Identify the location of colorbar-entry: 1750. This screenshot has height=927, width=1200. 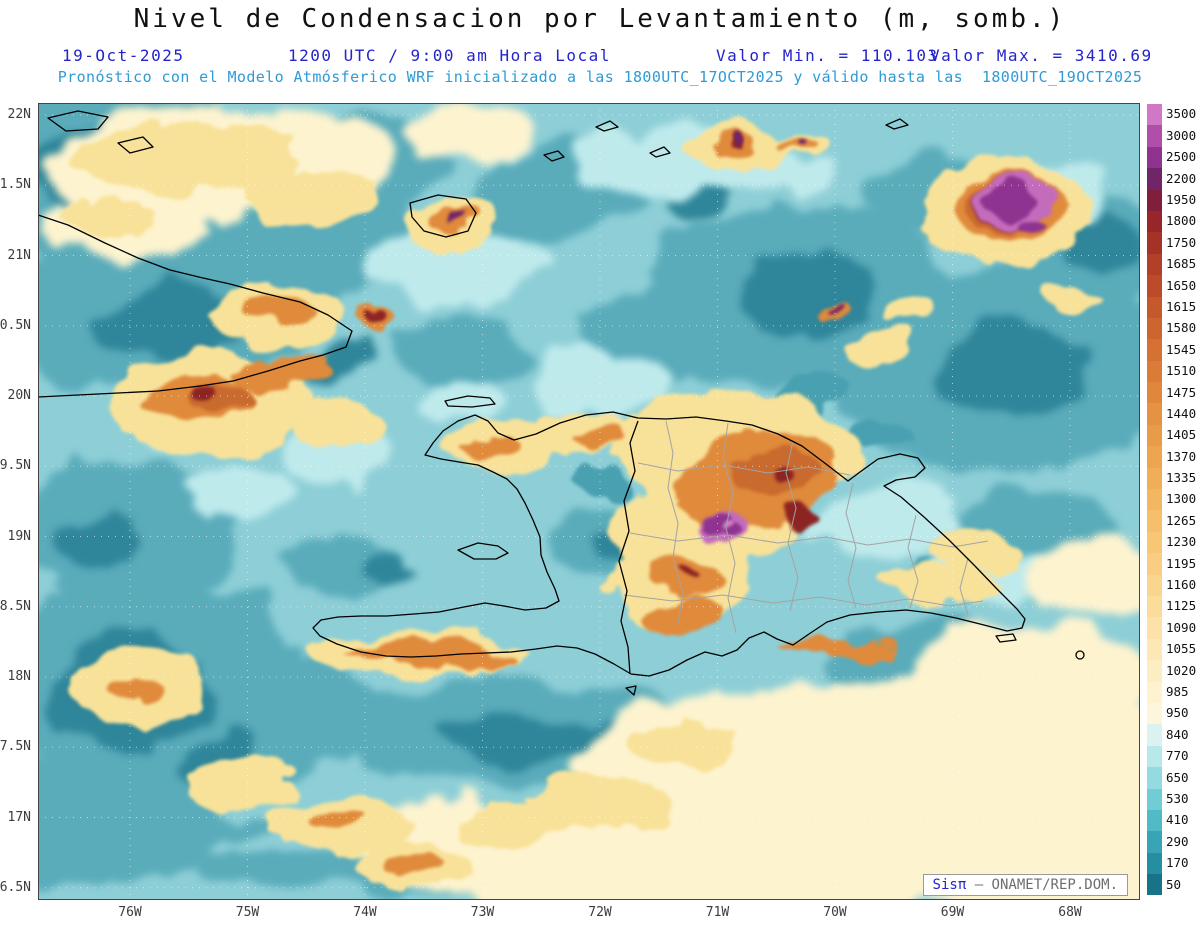
(1173, 243).